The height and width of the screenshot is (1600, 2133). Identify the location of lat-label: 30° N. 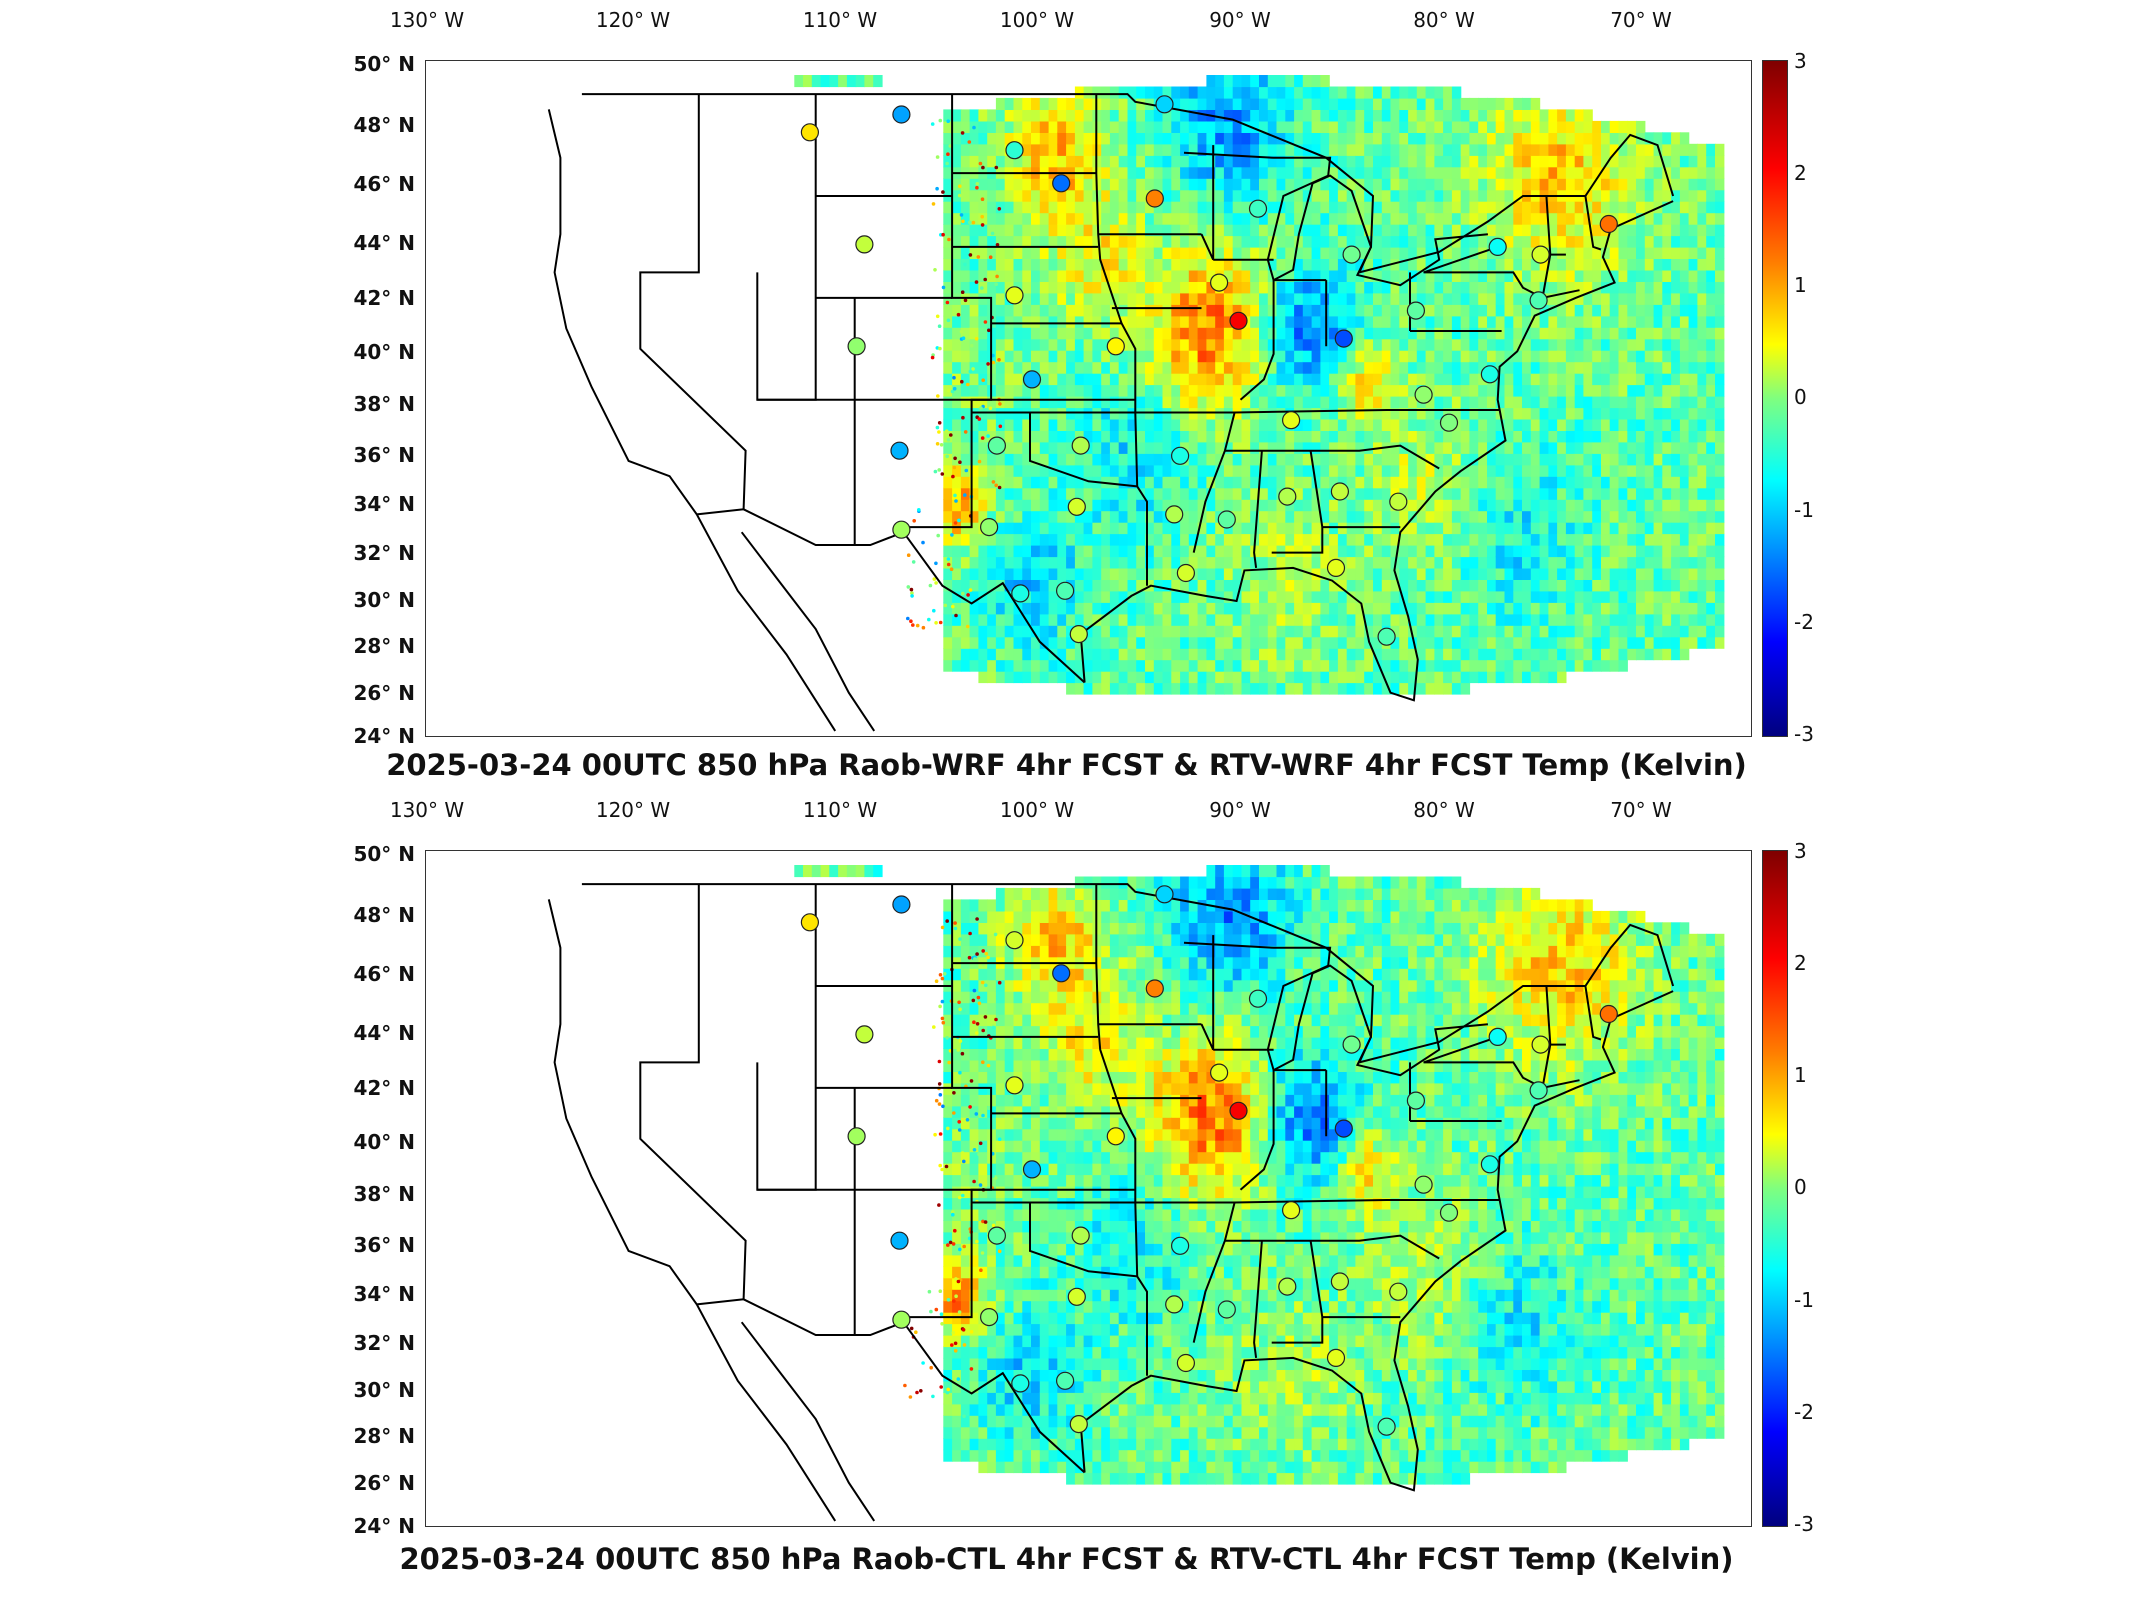
(384, 600).